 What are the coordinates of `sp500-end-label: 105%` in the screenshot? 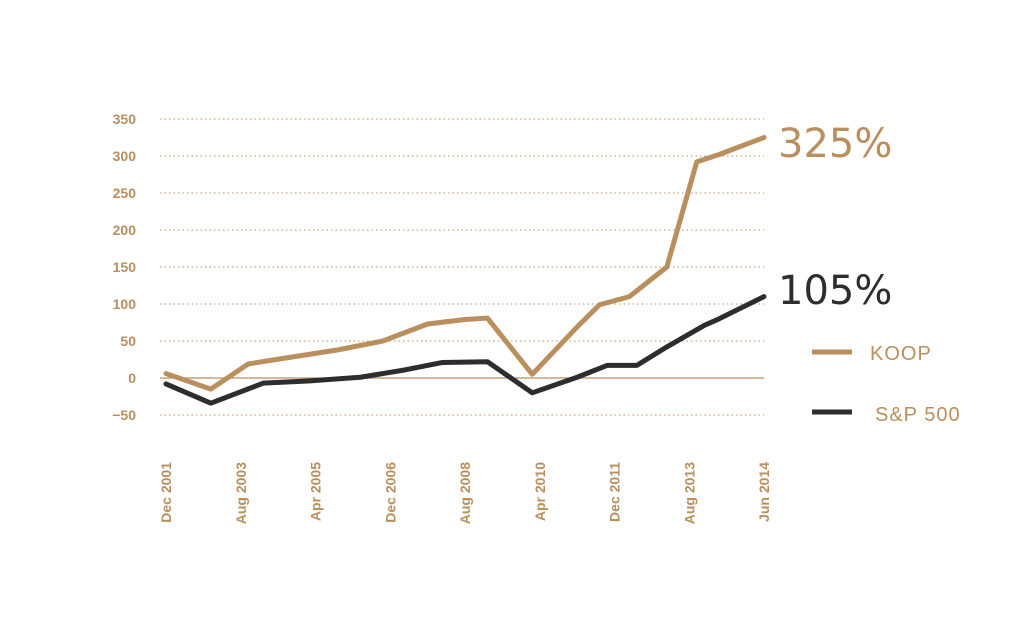 It's located at (835, 291).